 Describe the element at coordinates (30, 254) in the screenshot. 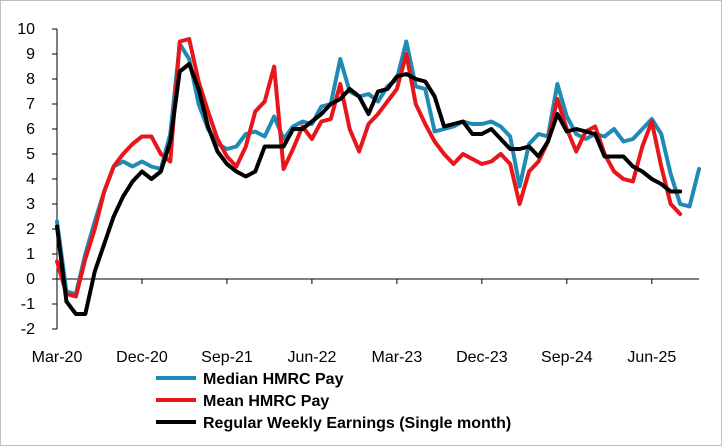

I see `y-tick-label: 1` at that location.